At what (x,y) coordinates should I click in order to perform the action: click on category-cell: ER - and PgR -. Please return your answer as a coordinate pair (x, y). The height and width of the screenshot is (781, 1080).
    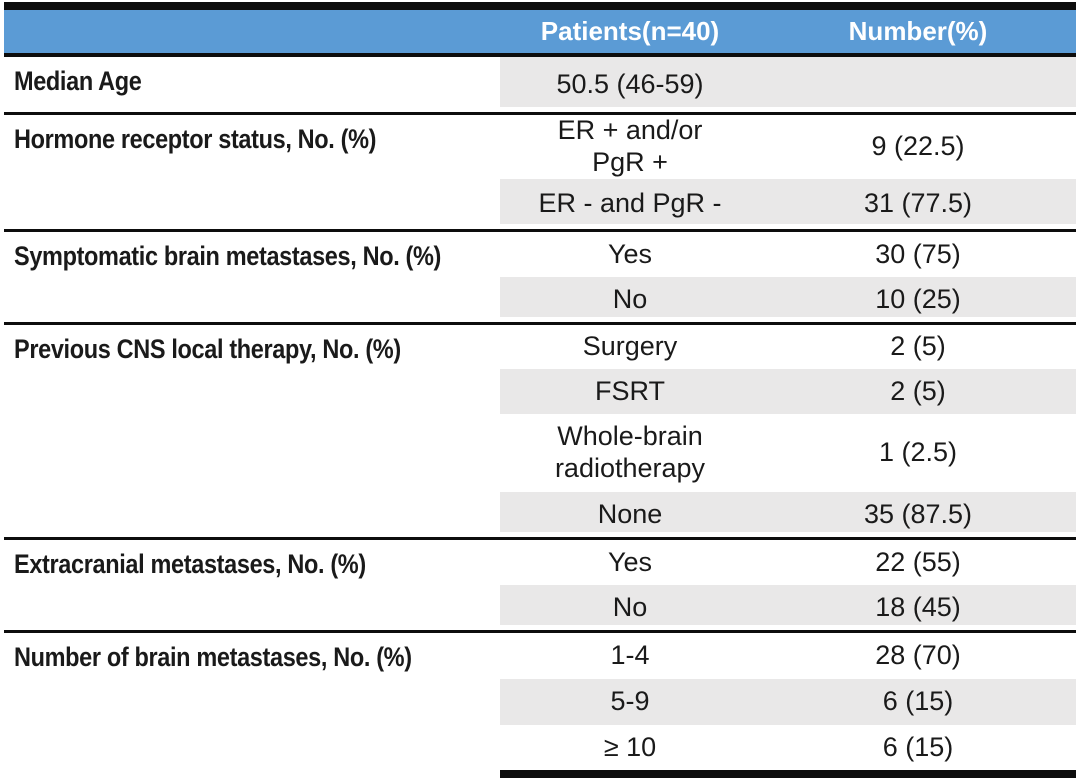
    Looking at the image, I should click on (630, 205).